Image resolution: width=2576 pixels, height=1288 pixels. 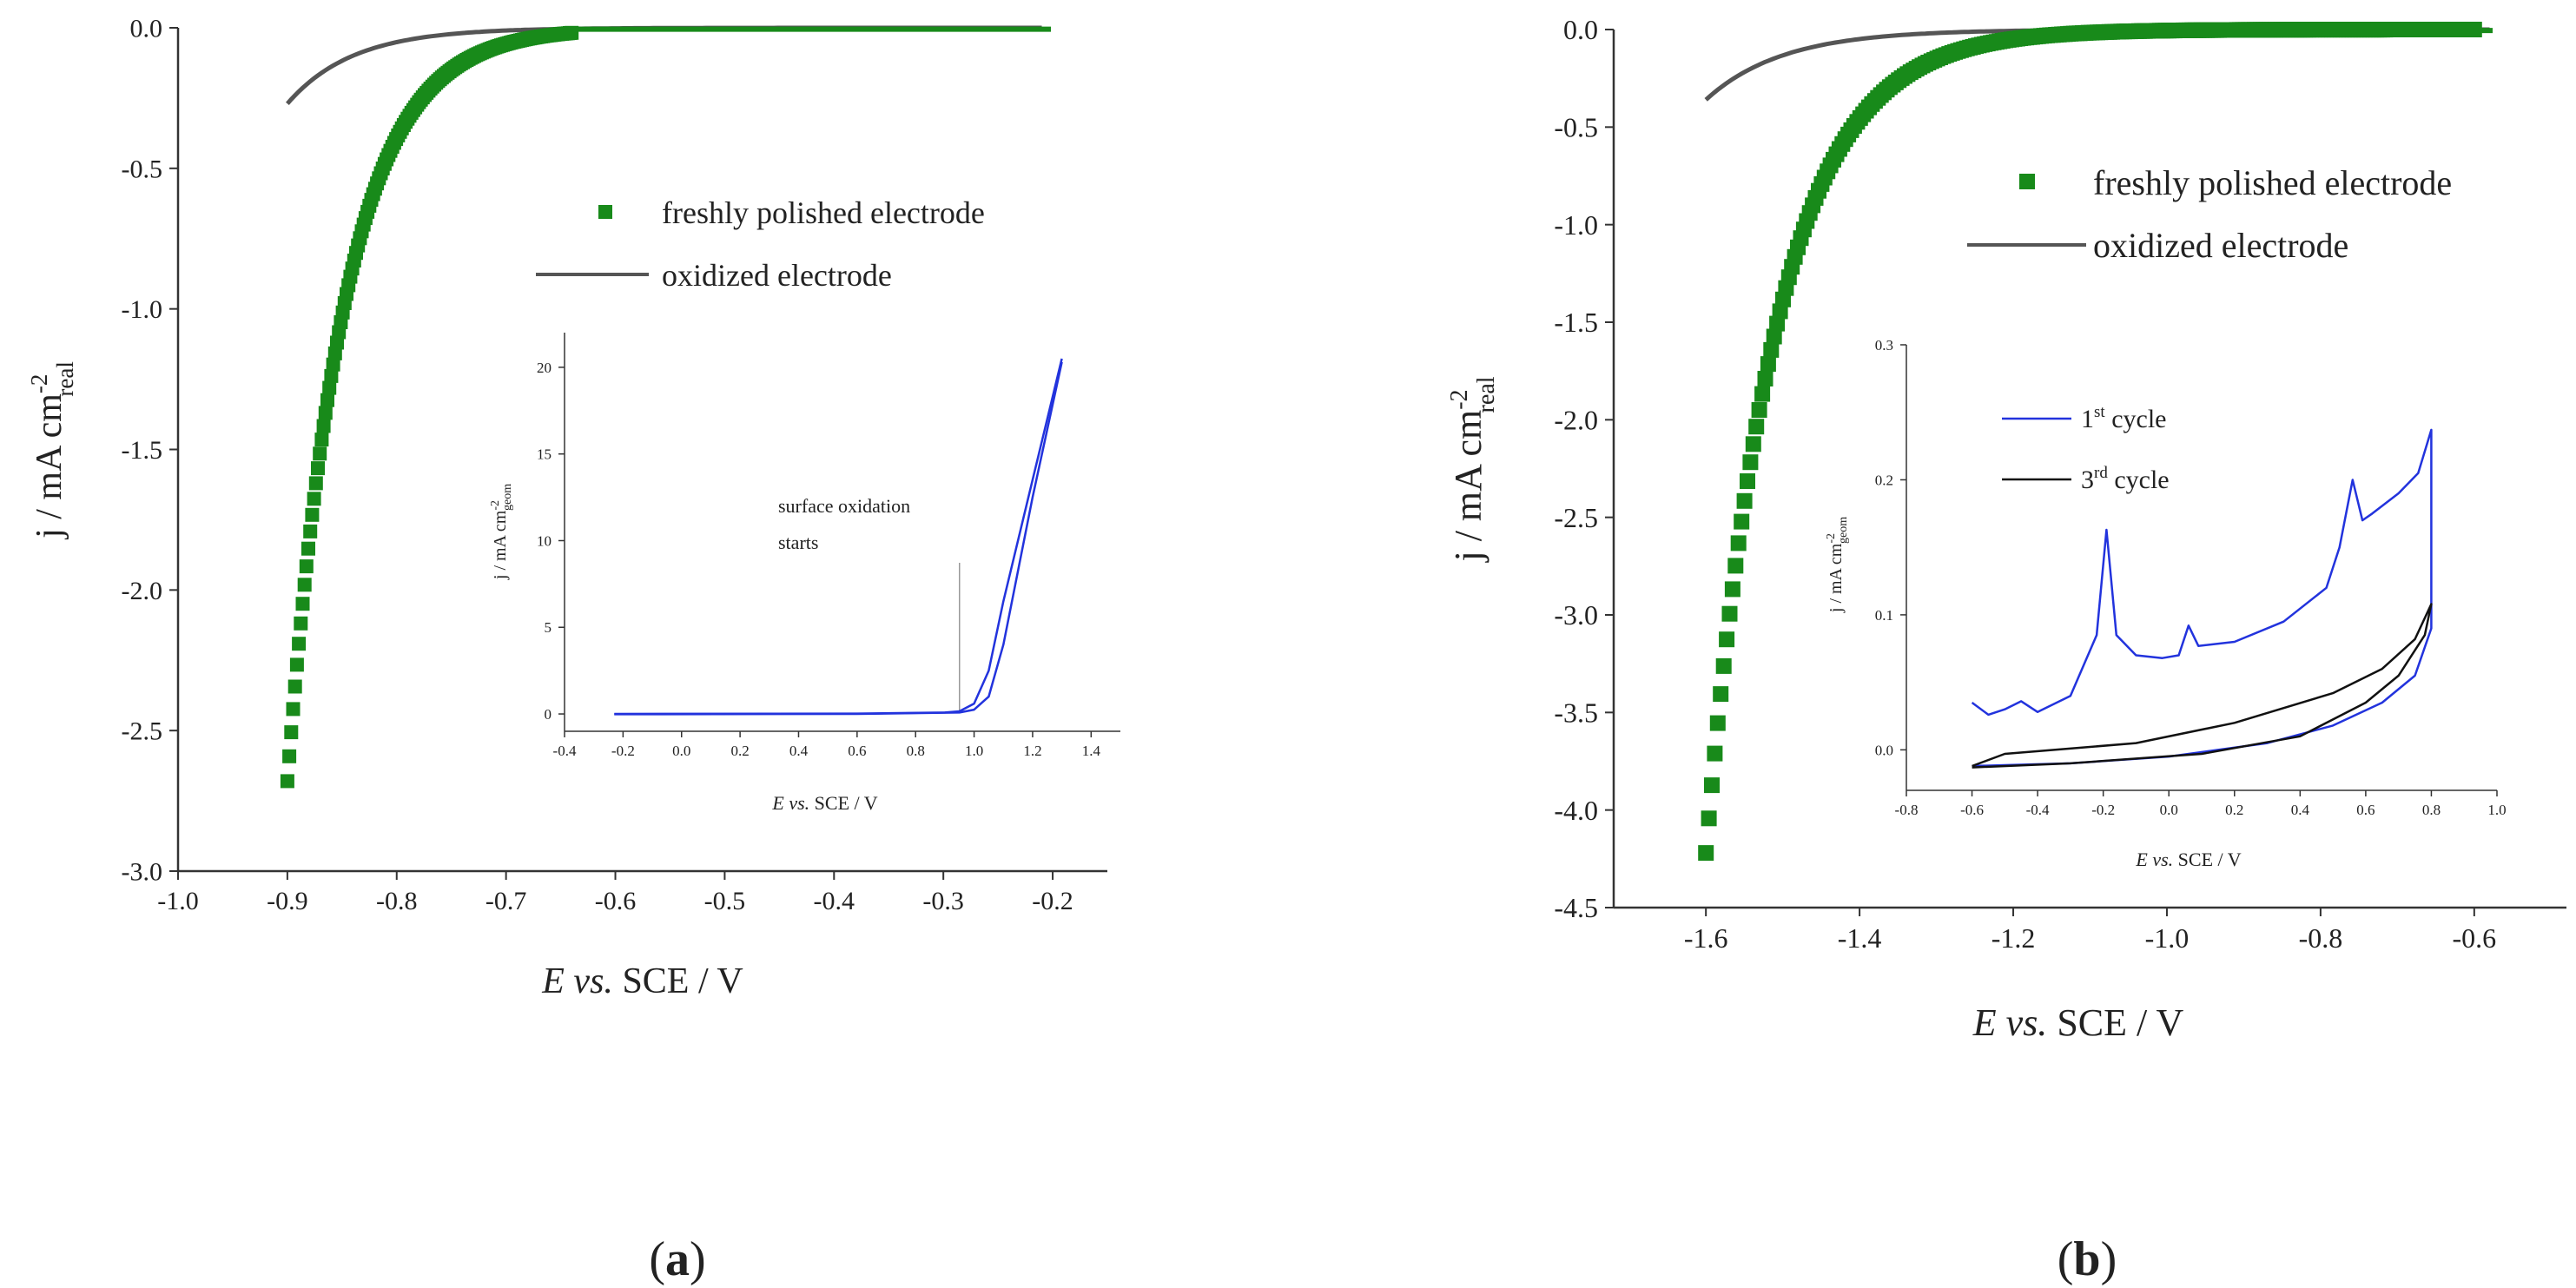 What do you see at coordinates (2027, 182) in the screenshot?
I see `panel-b-legend-fresh-marker` at bounding box center [2027, 182].